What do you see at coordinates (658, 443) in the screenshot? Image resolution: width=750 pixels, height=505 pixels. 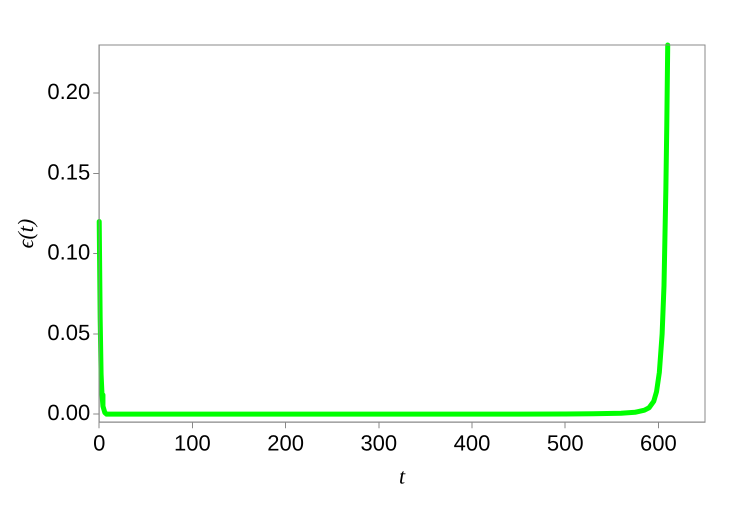 I see `x-tick-label: 600` at bounding box center [658, 443].